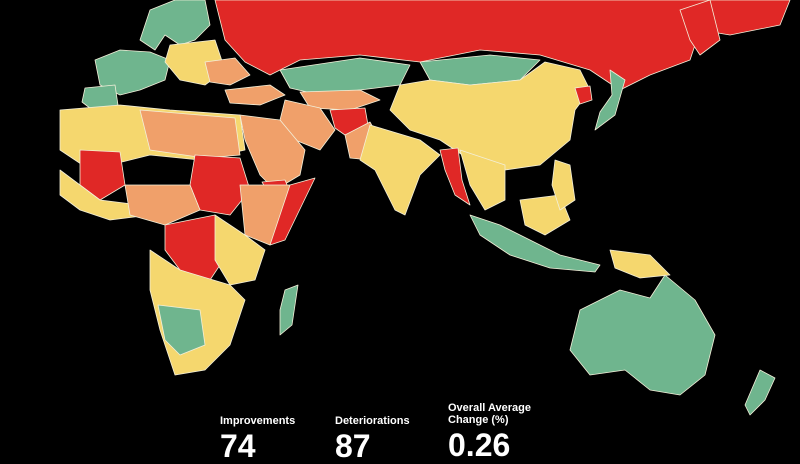  Describe the element at coordinates (545, 215) in the screenshot. I see `borneo` at that location.